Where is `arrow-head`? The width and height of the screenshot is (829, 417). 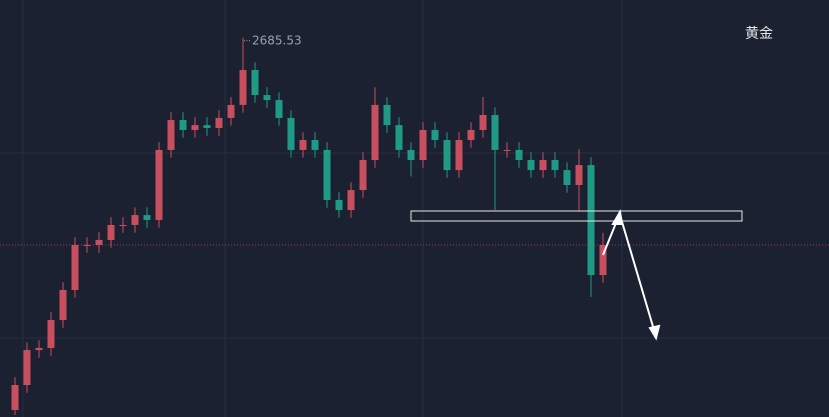
arrow-head is located at coordinates (654, 332).